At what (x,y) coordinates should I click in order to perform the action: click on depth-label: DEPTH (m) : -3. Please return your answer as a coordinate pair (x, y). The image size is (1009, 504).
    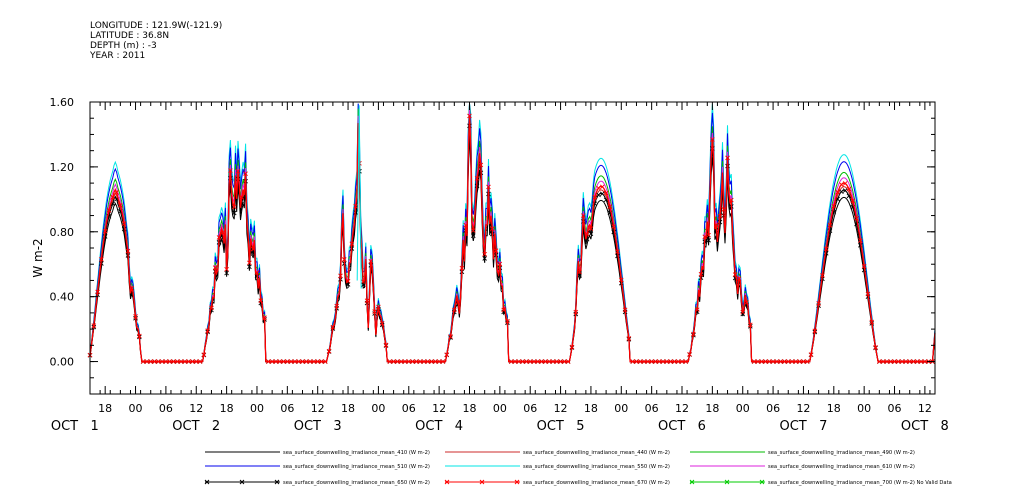
    Looking at the image, I should click on (123, 46).